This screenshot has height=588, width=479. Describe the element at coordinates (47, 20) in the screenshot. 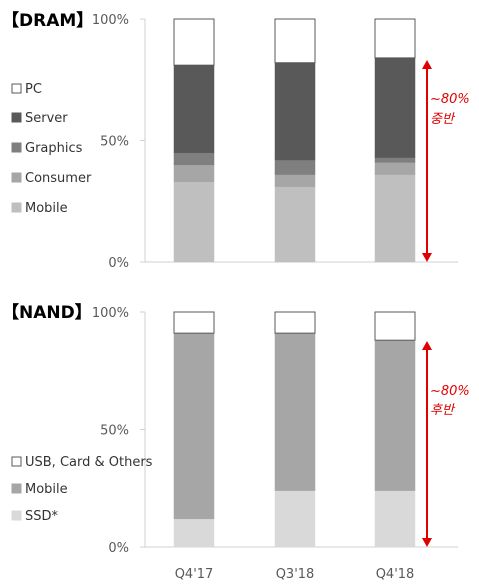

I see `dram-chart-title: 【DRAM】` at that location.